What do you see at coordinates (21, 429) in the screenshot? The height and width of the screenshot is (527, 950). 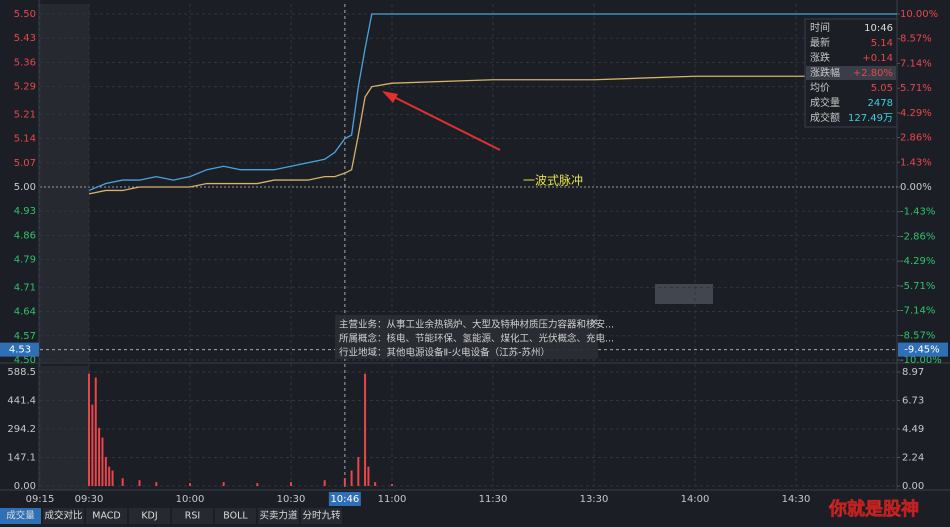 I see `vol-tick-label: 294.2` at bounding box center [21, 429].